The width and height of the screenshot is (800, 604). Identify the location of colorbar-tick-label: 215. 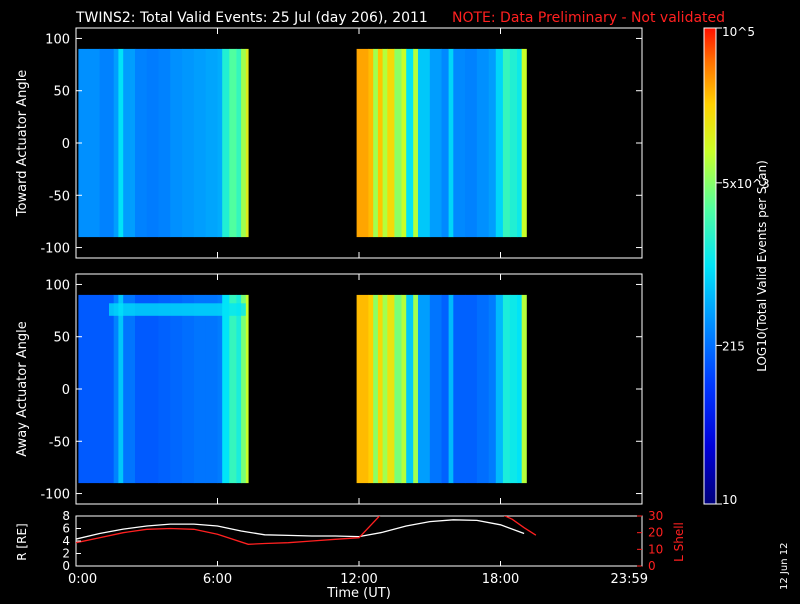
(733, 346).